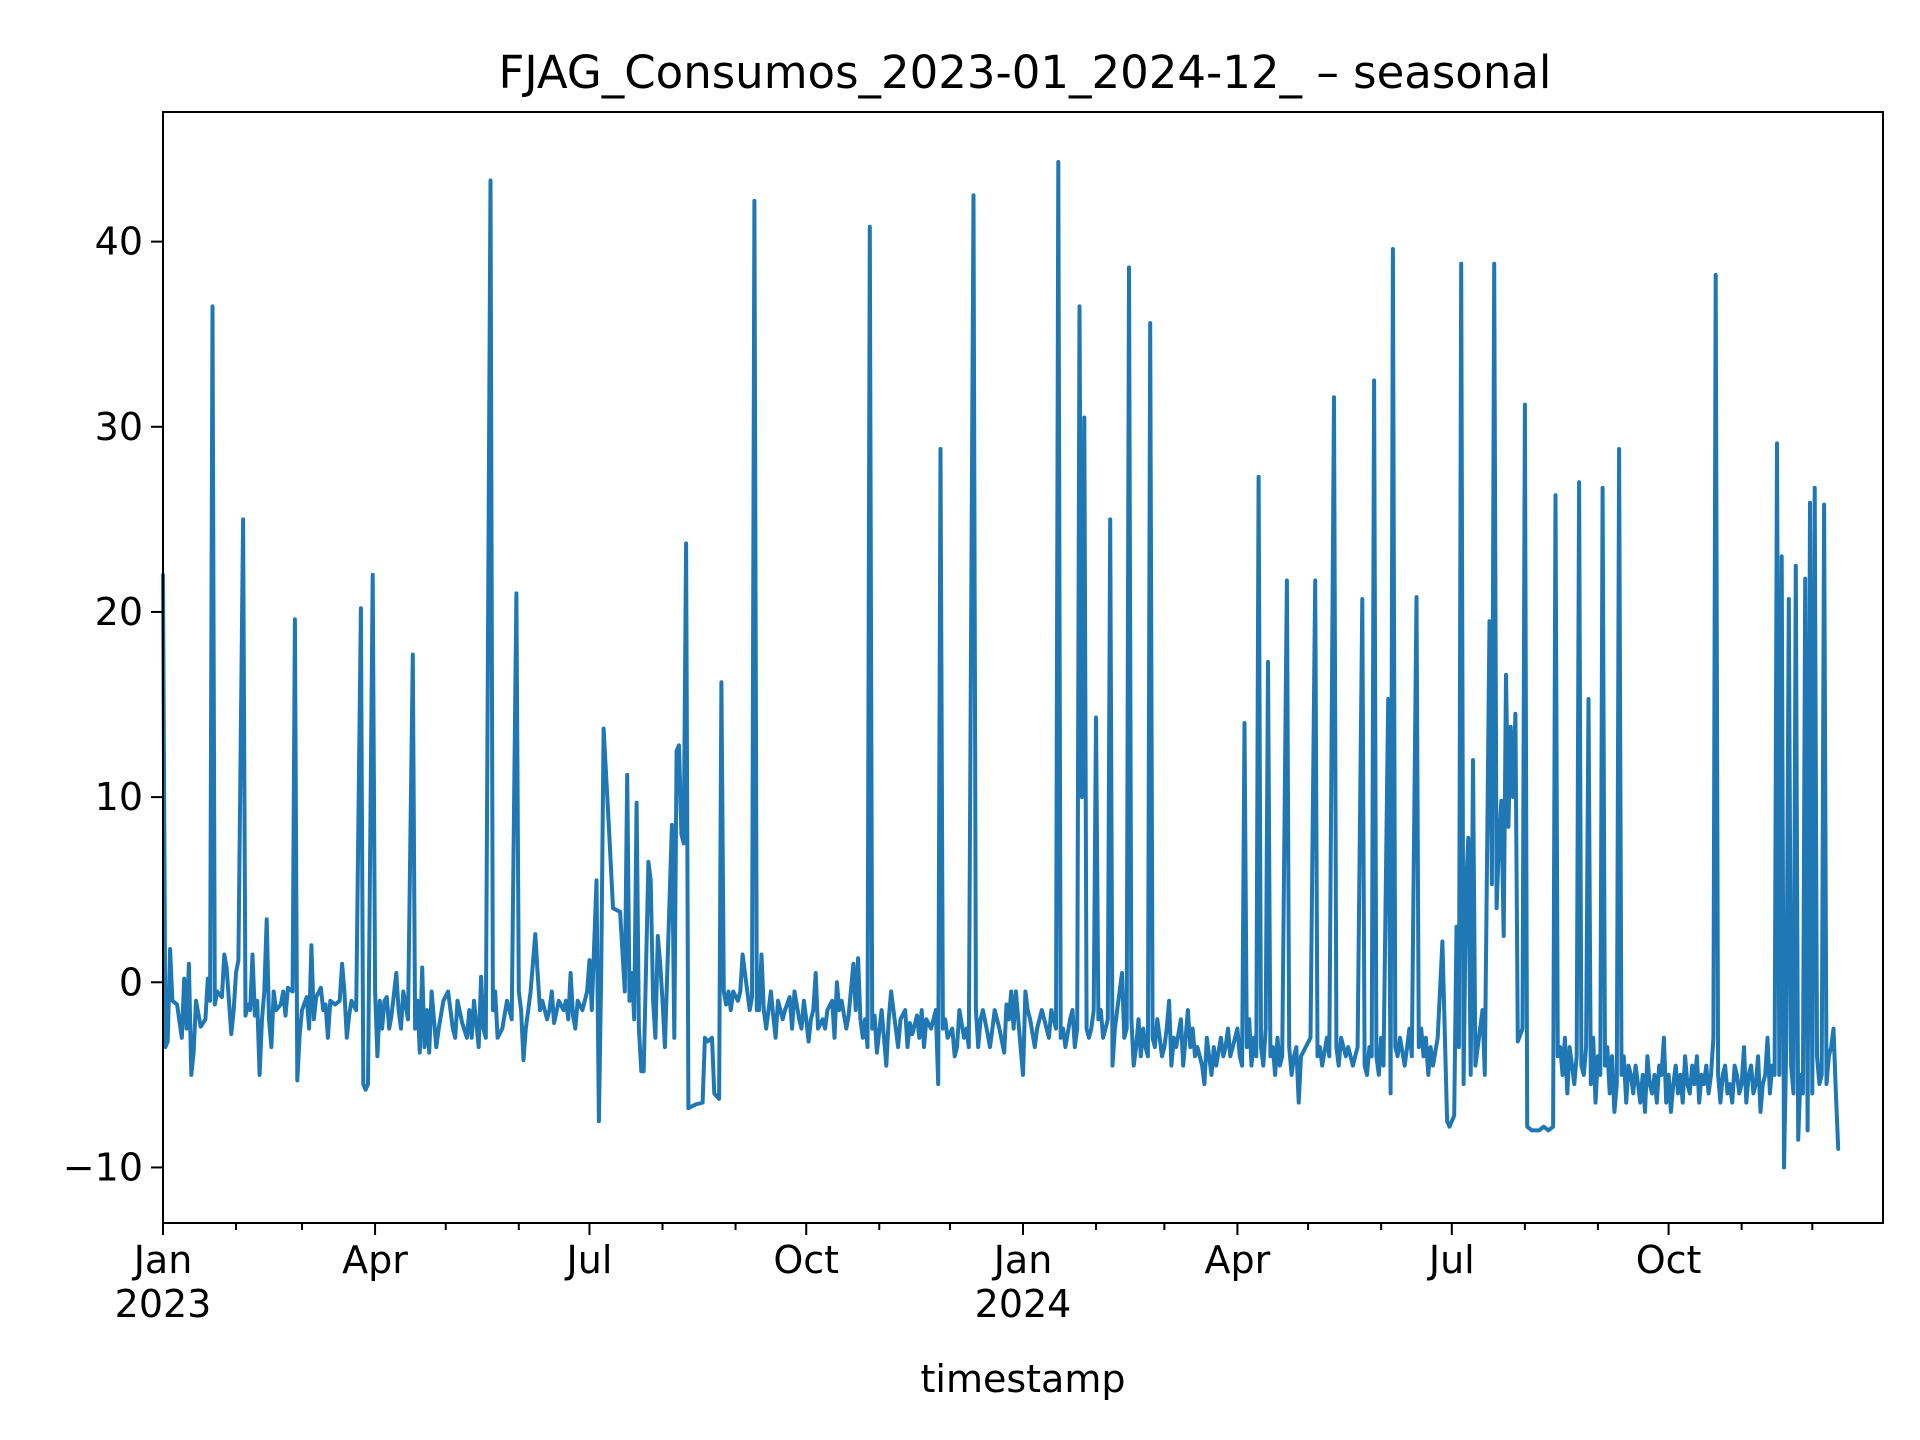 This screenshot has width=1920, height=1440. What do you see at coordinates (119, 612) in the screenshot?
I see `y-tick-label: 20` at bounding box center [119, 612].